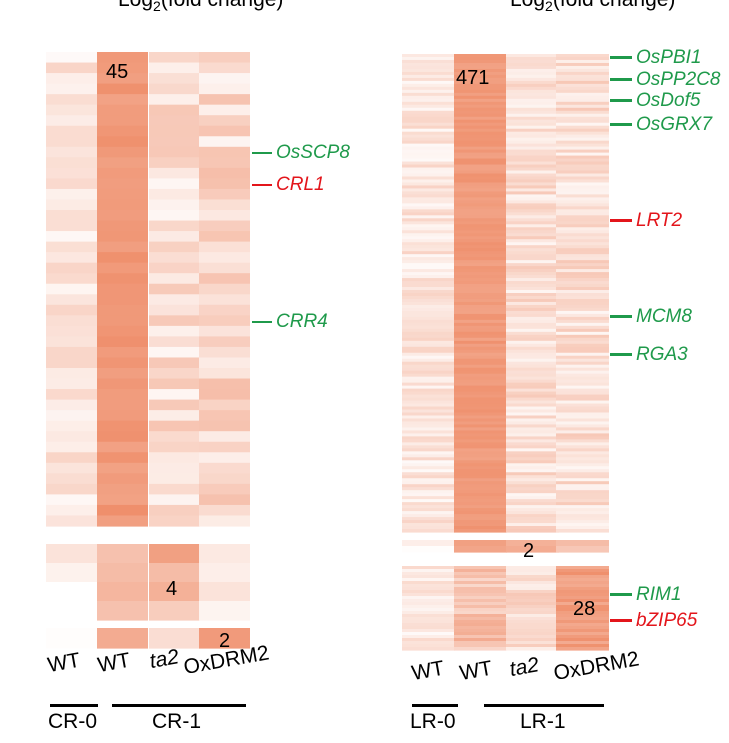  Describe the element at coordinates (665, 80) in the screenshot. I see `gene-label-right: OsPP2C8` at that location.